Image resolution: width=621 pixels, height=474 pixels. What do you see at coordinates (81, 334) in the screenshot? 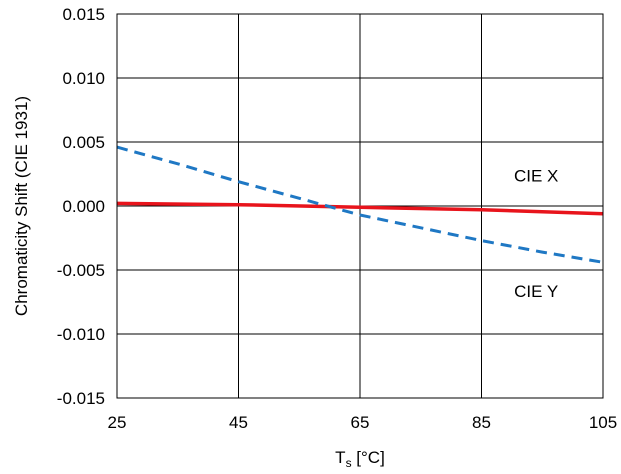
I see `y-tick-label: -0.010` at bounding box center [81, 334].